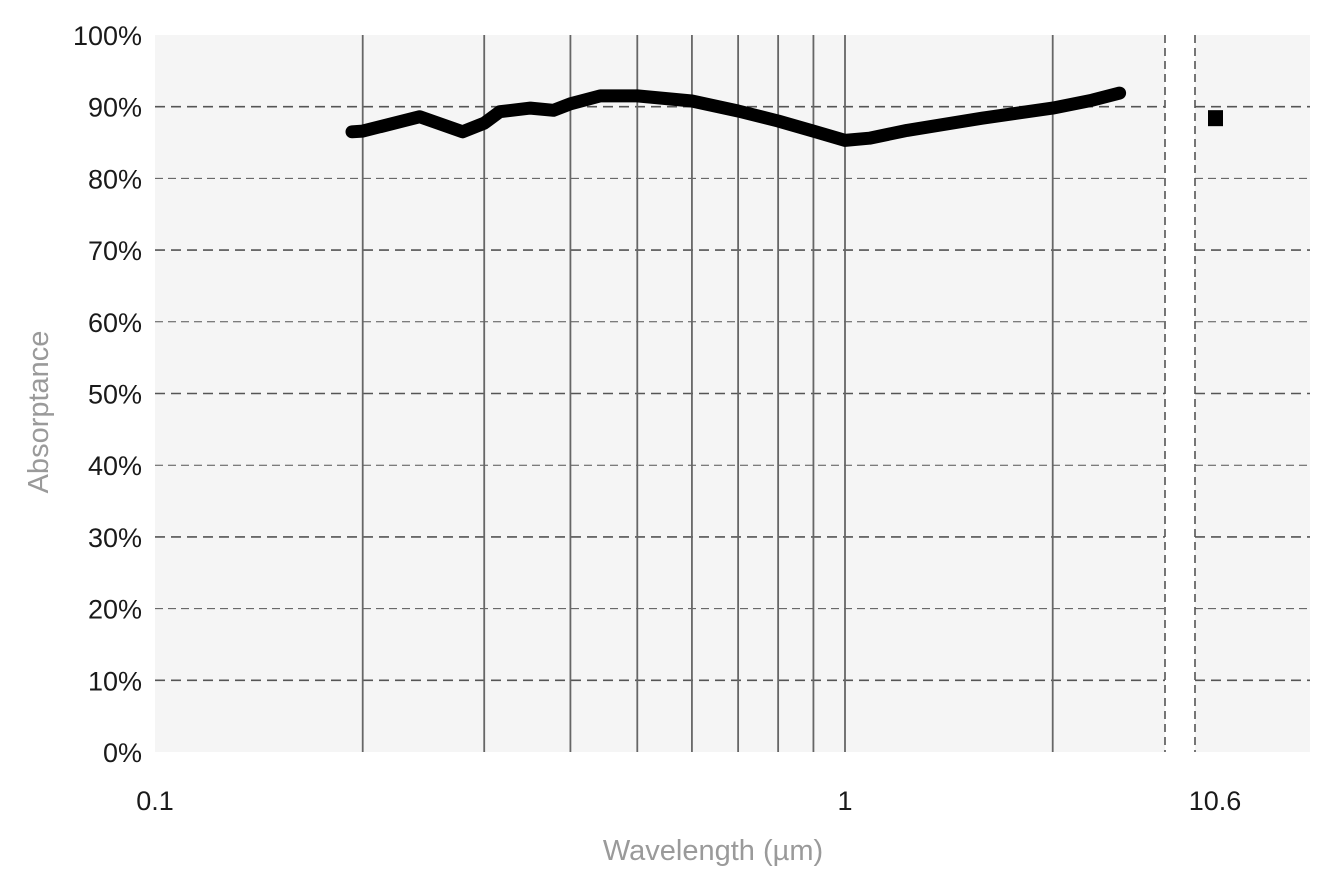  What do you see at coordinates (115, 179) in the screenshot?
I see `y-tick-label: 80%` at bounding box center [115, 179].